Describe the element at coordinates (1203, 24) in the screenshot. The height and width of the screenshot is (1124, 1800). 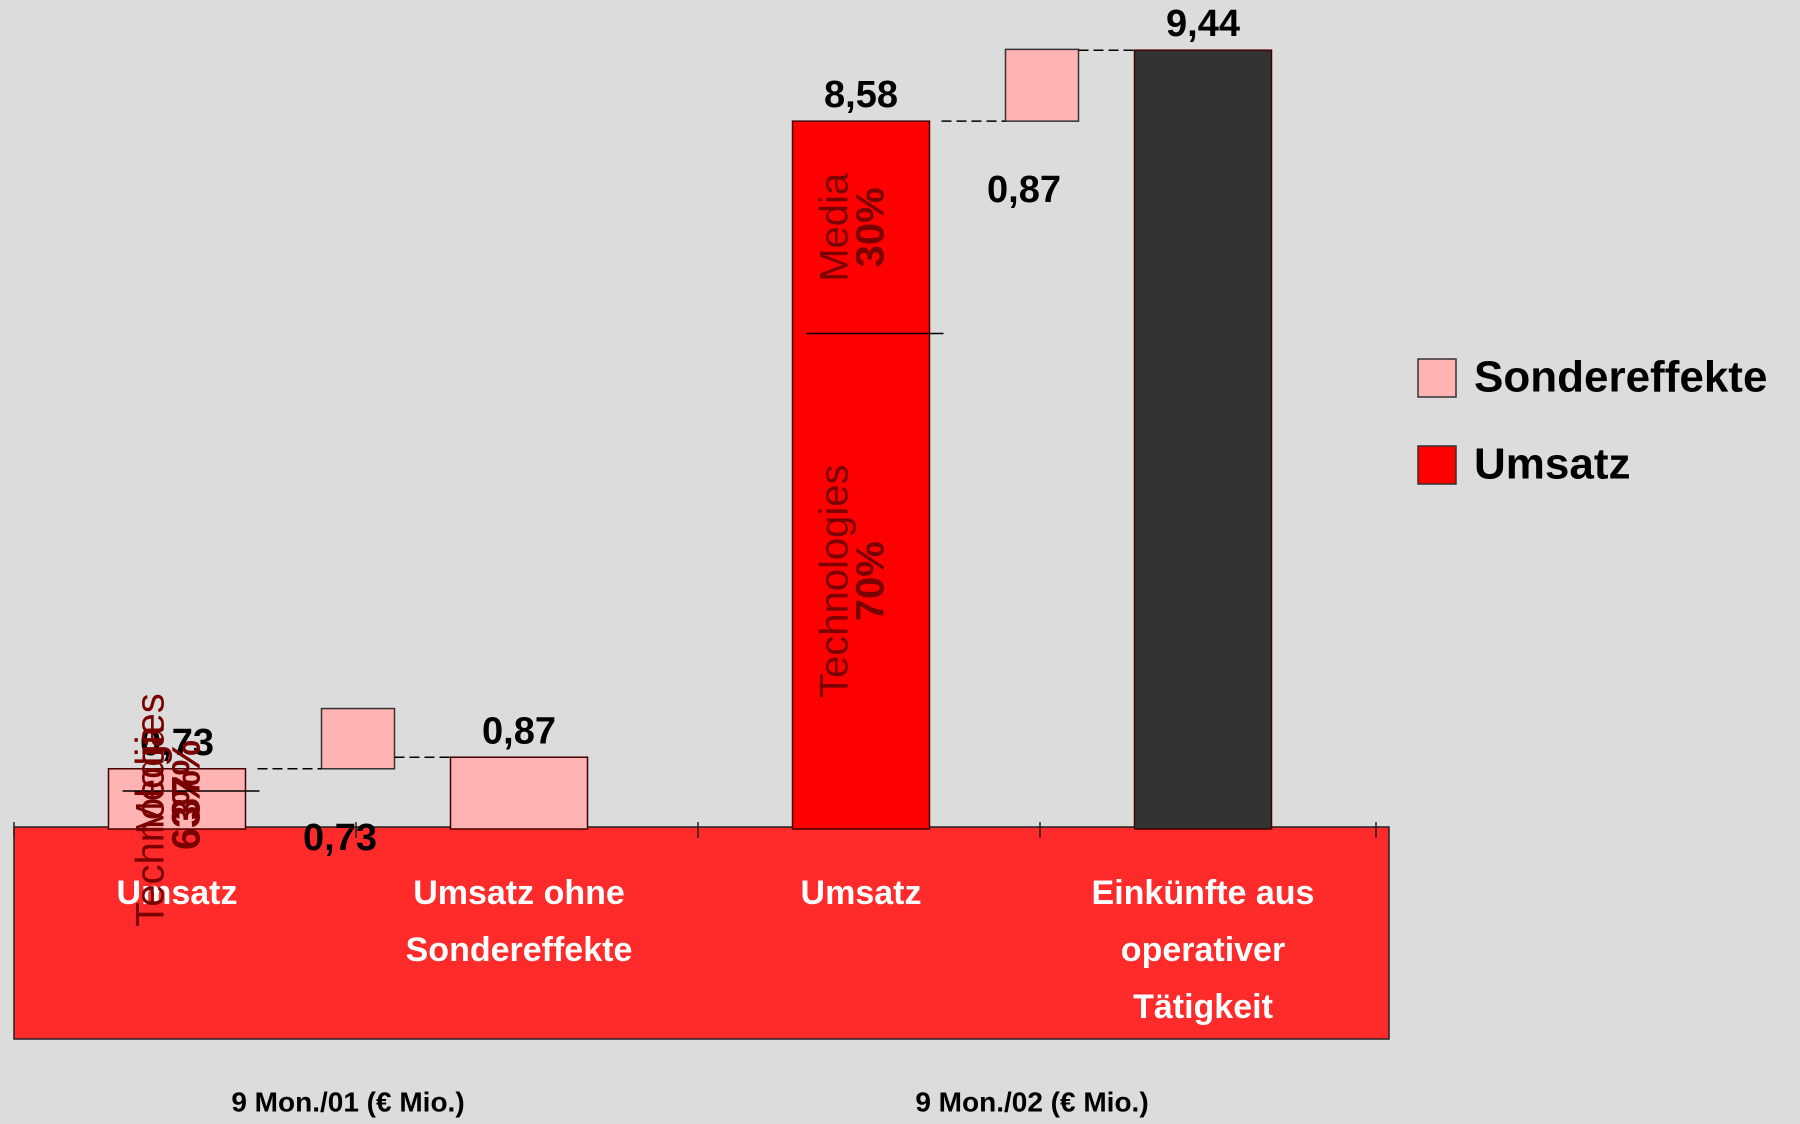
I see `value-label: 9,44` at that location.